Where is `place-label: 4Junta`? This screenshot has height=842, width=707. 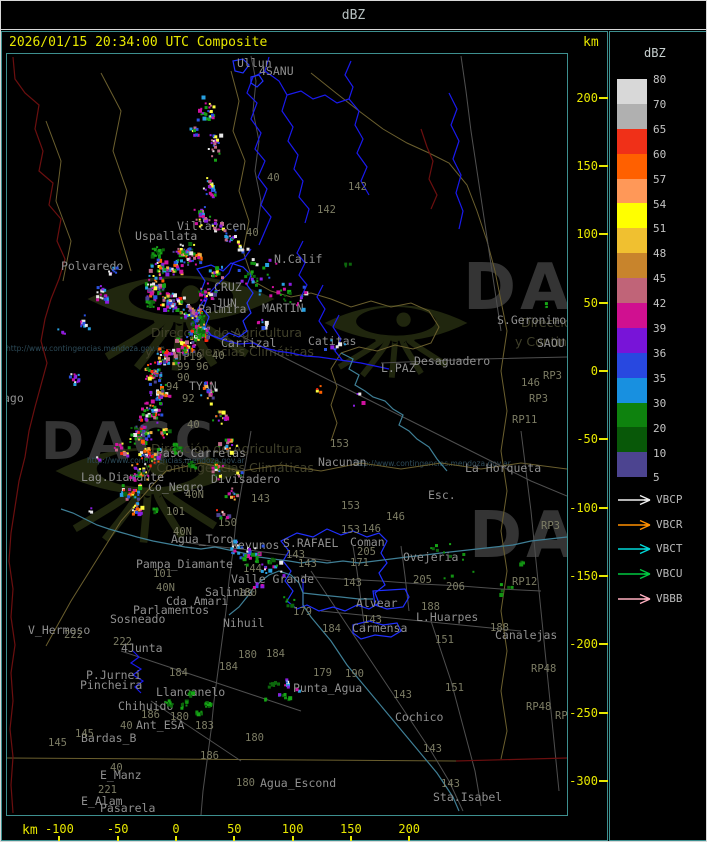
place-label: 4Junta is located at coordinates (142, 648).